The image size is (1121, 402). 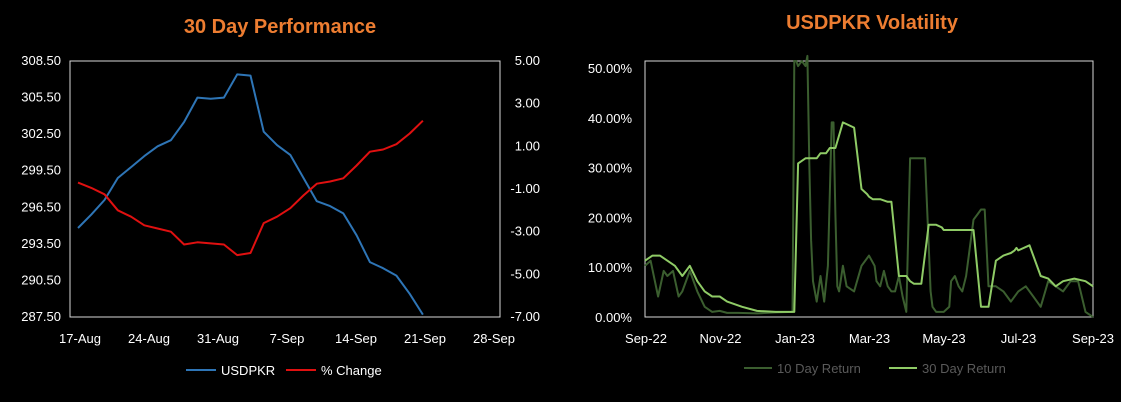 I want to click on chart1-left-tick-label: 308.50, so click(x=41, y=60).